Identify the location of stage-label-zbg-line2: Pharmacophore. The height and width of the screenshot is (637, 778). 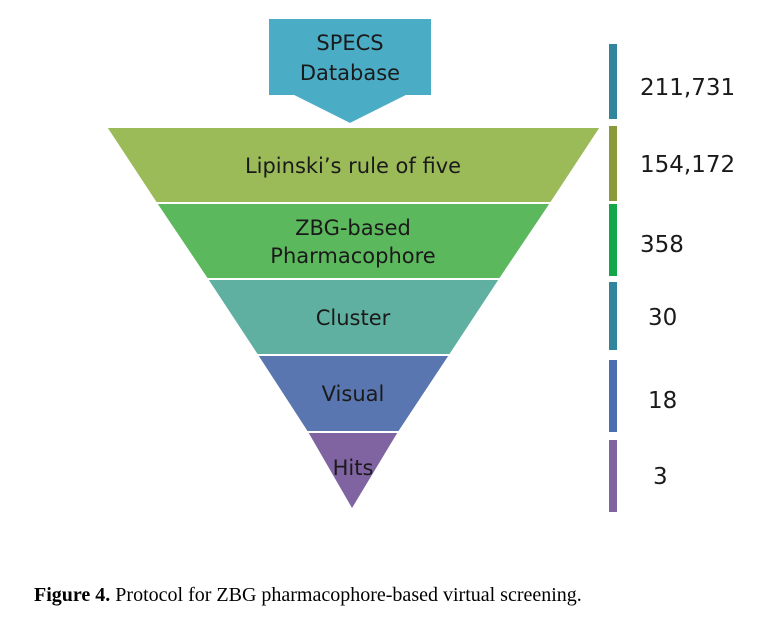
(352, 256).